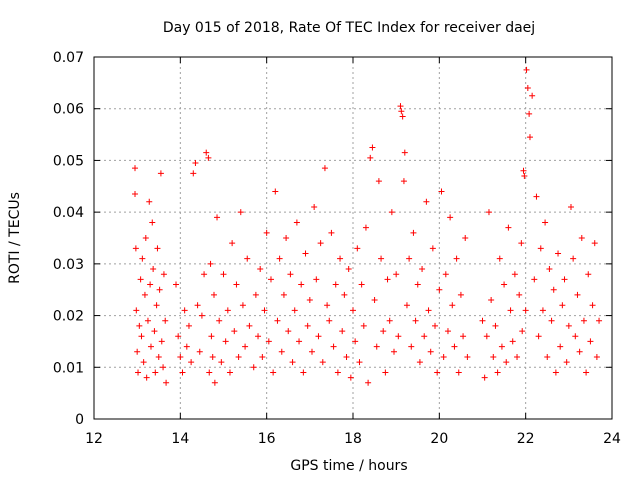 The height and width of the screenshot is (480, 640). I want to click on y-tick-label: 0.03, so click(68, 265).